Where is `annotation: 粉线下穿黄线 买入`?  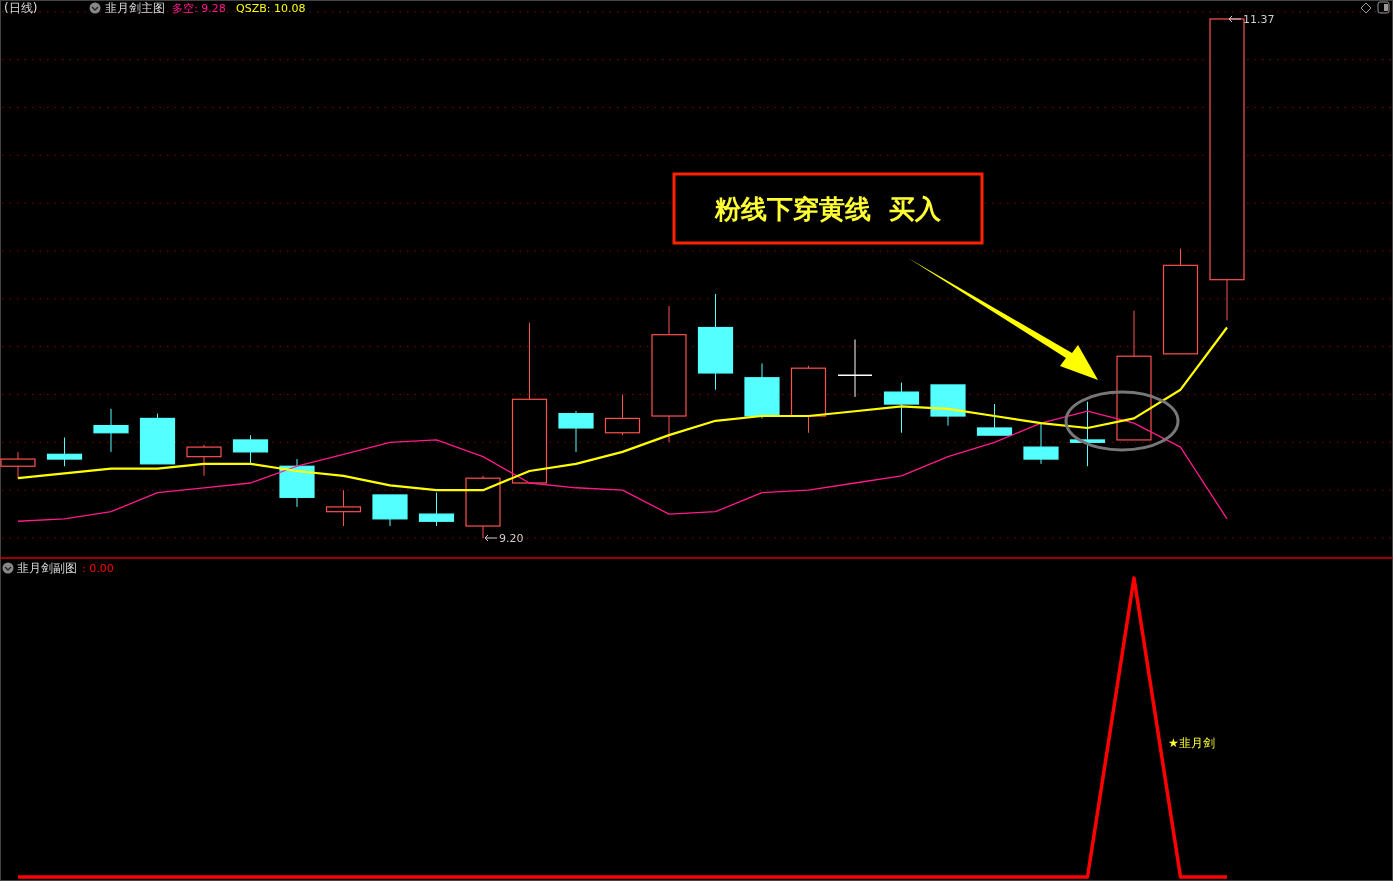 annotation: 粉线下穿黄线 买入 is located at coordinates (828, 209).